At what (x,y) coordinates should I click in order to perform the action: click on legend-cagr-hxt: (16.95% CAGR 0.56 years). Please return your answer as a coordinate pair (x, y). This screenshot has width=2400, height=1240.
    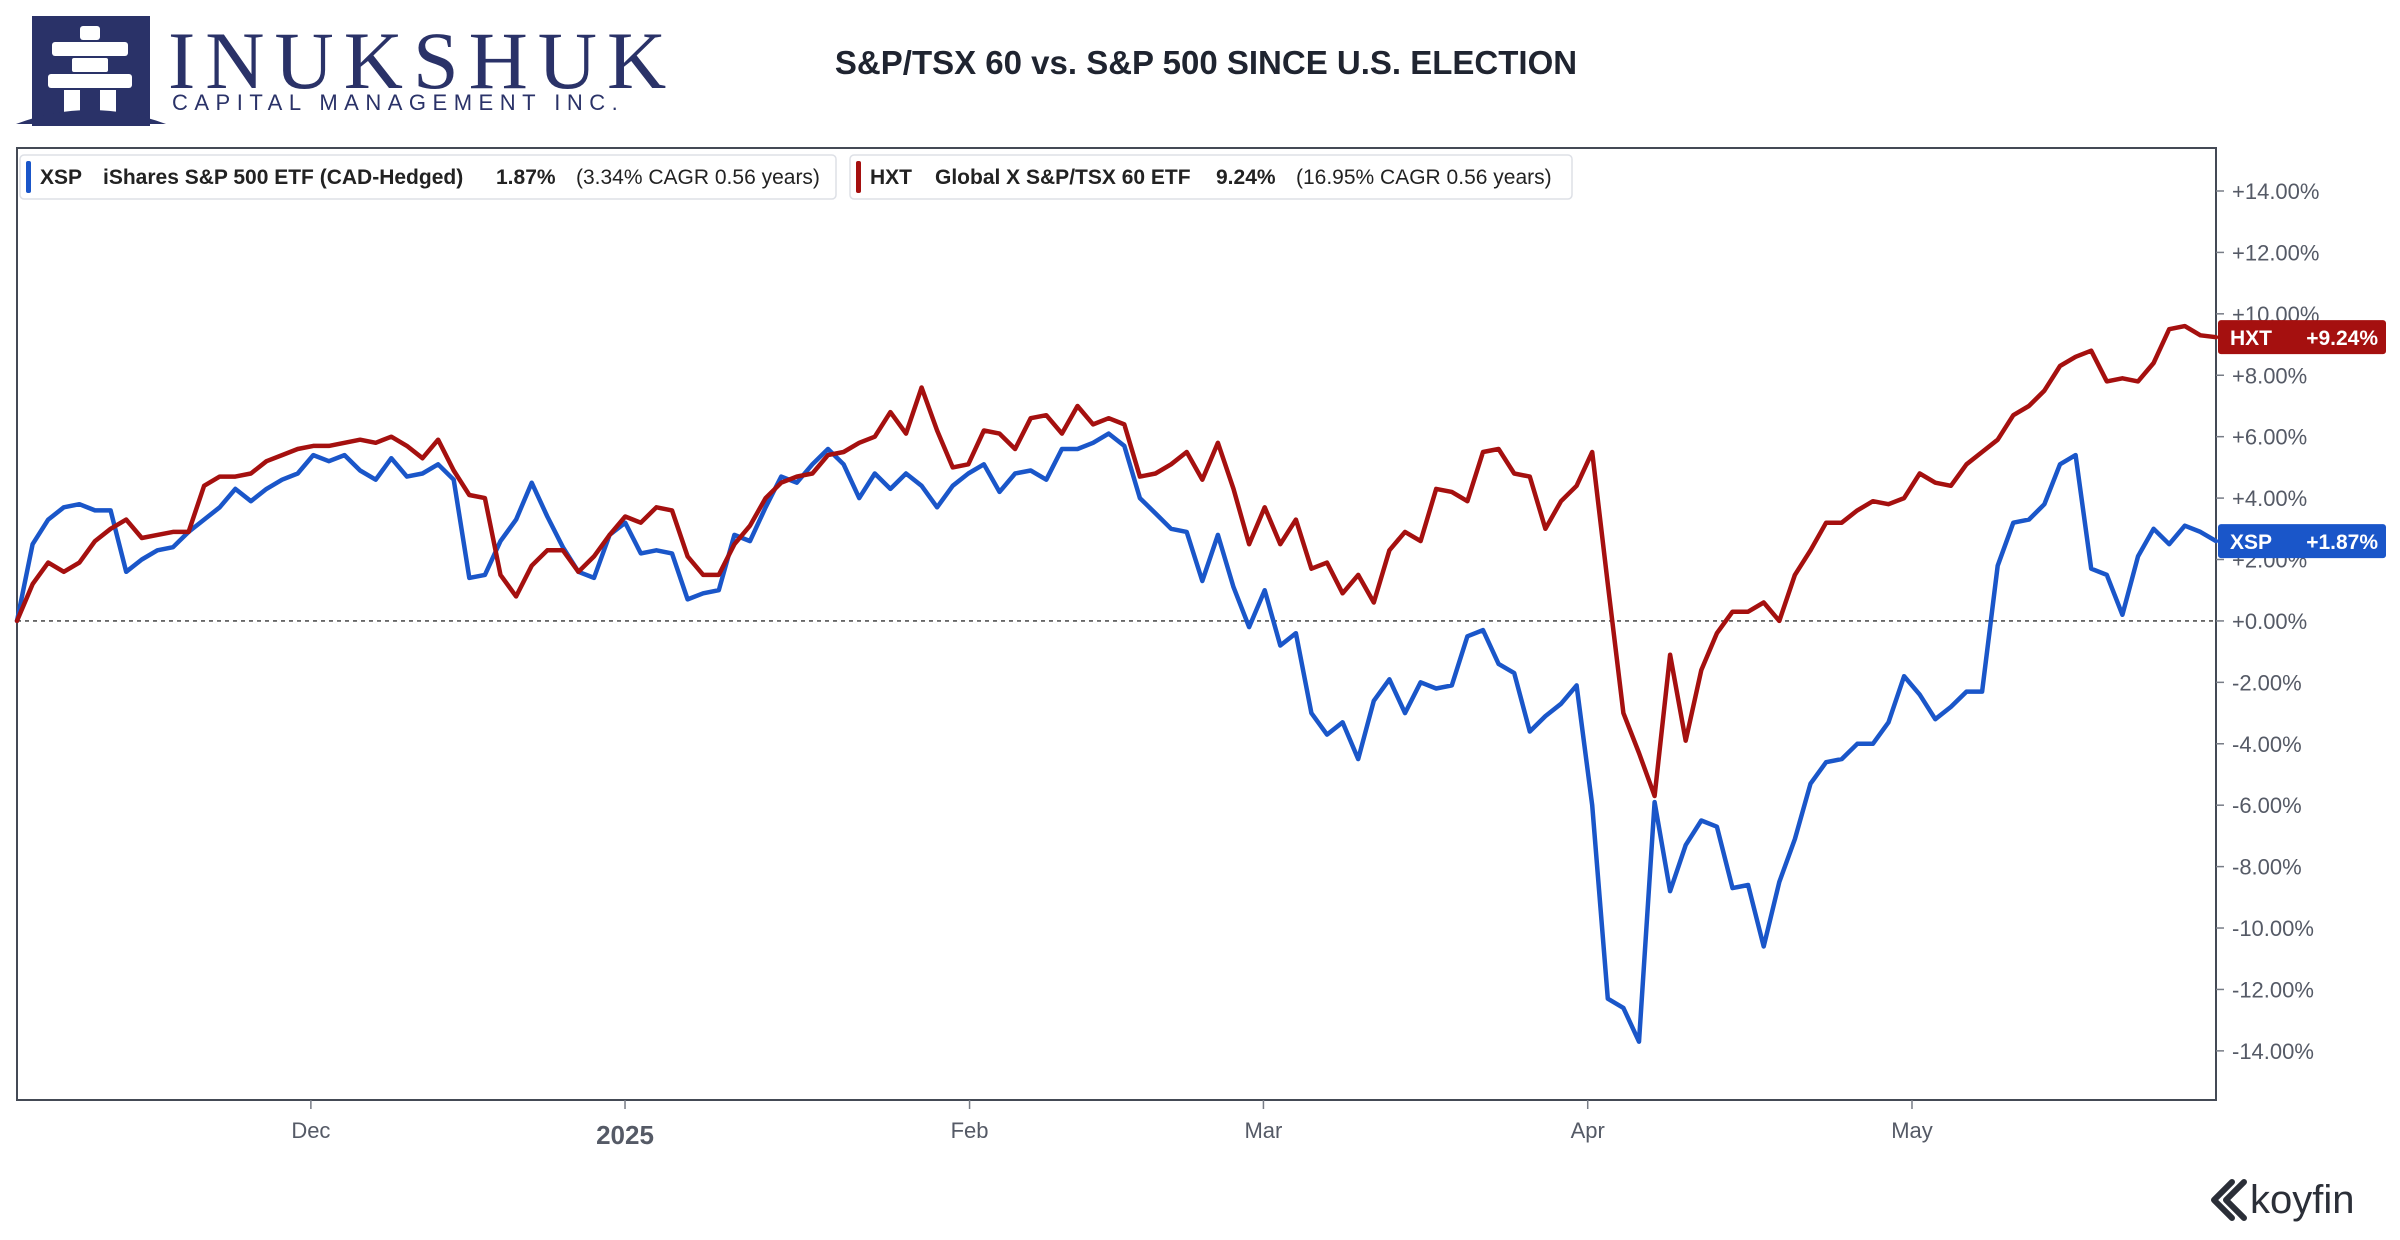
    Looking at the image, I should click on (1424, 177).